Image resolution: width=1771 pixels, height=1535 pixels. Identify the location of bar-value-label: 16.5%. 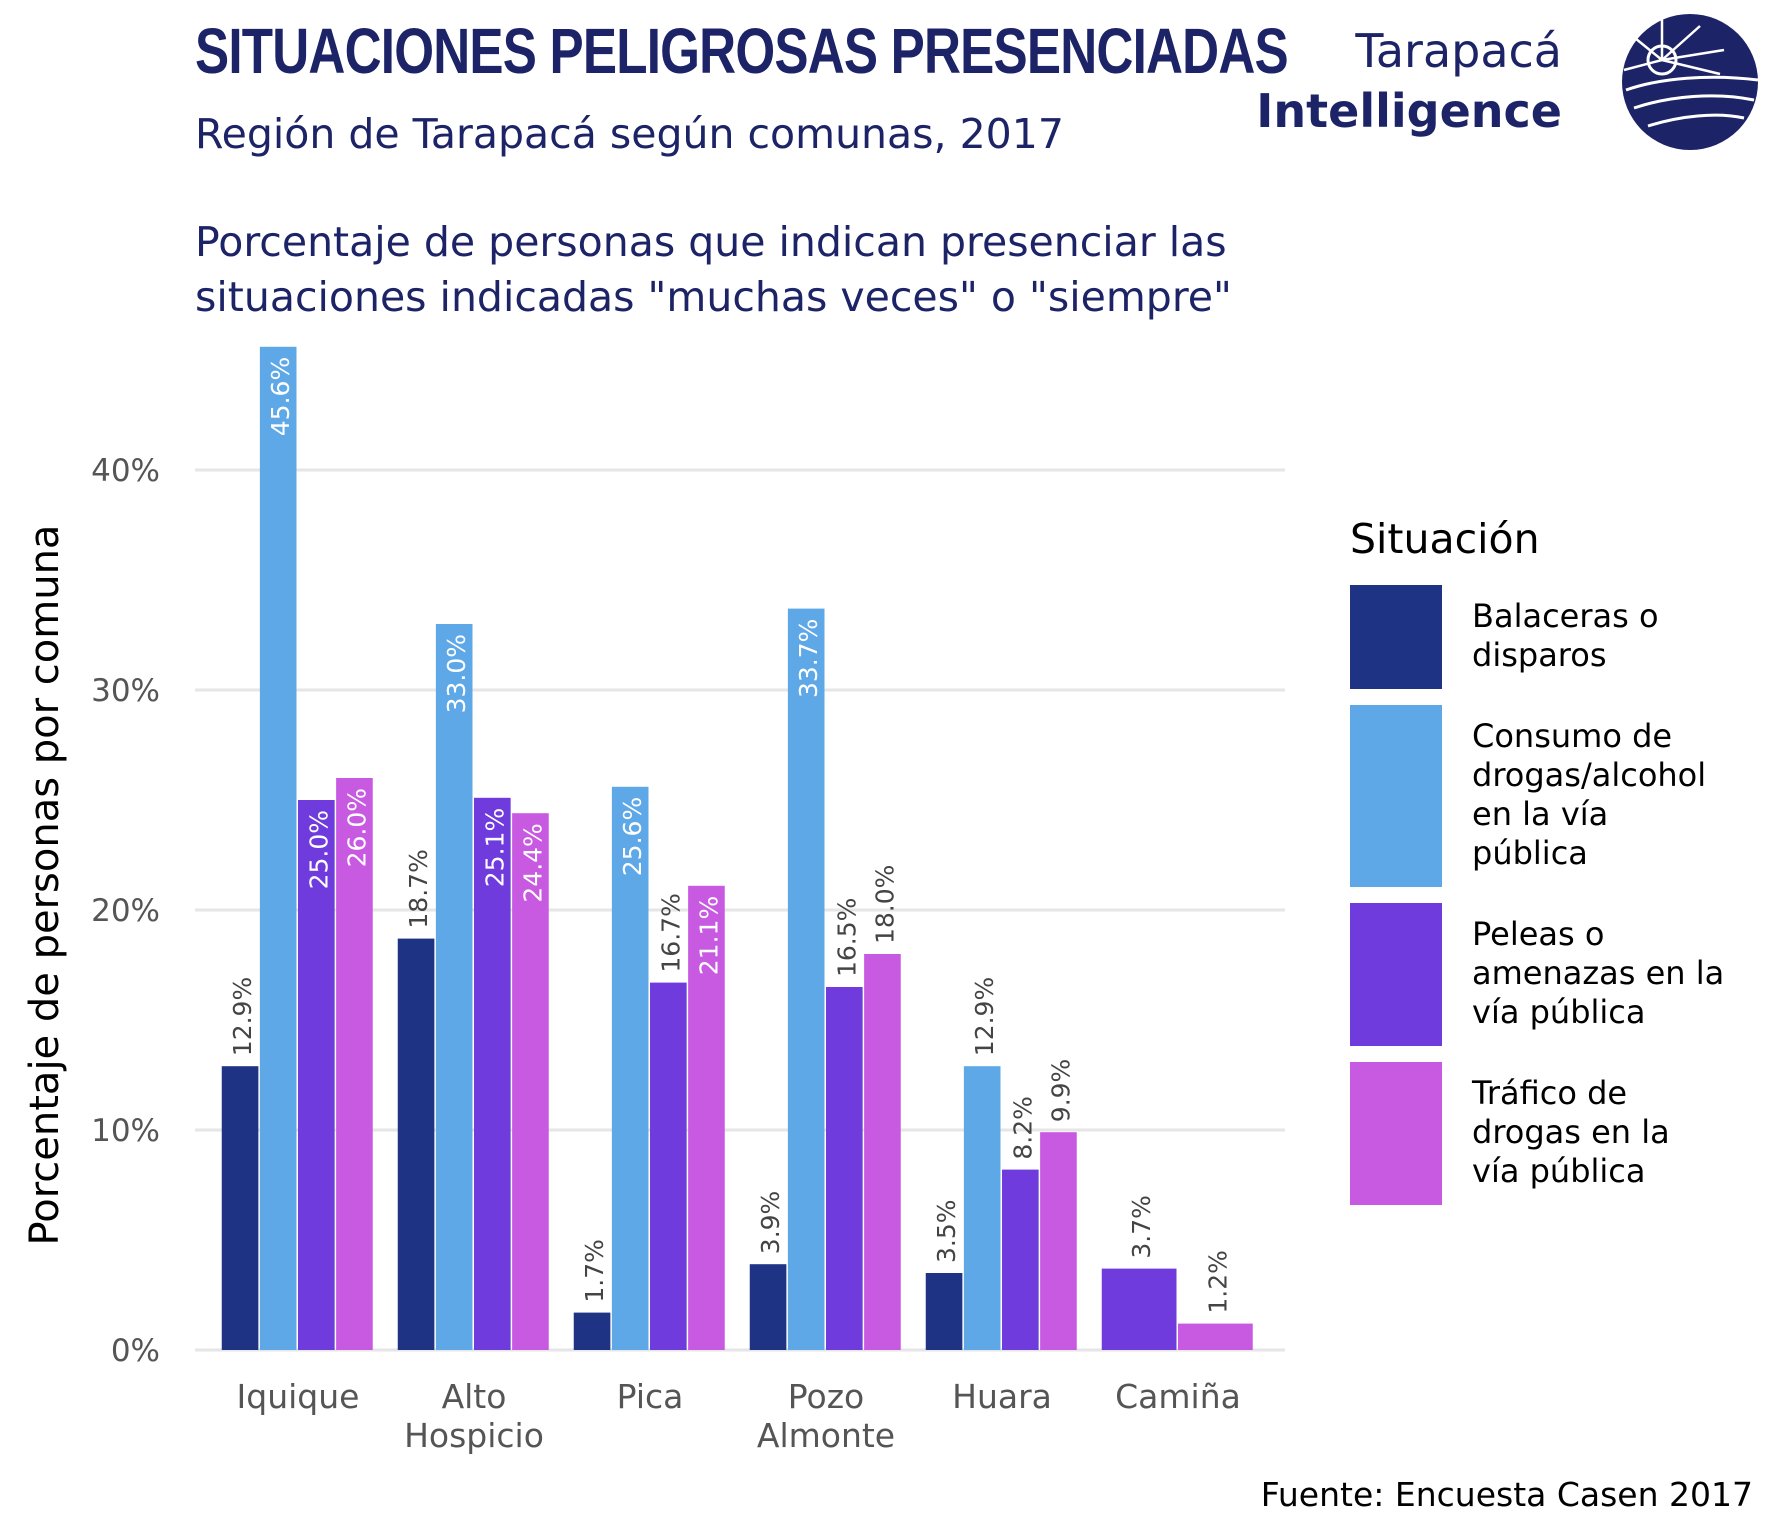
(846, 937).